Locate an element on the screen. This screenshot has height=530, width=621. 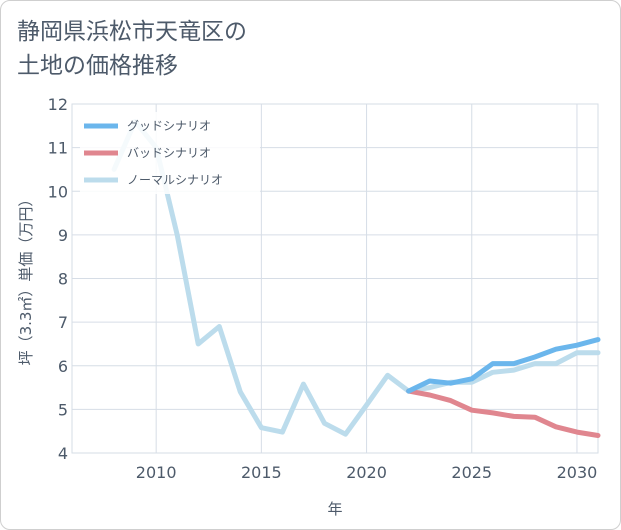
y-tick-label: 11 is located at coordinates (58, 148).